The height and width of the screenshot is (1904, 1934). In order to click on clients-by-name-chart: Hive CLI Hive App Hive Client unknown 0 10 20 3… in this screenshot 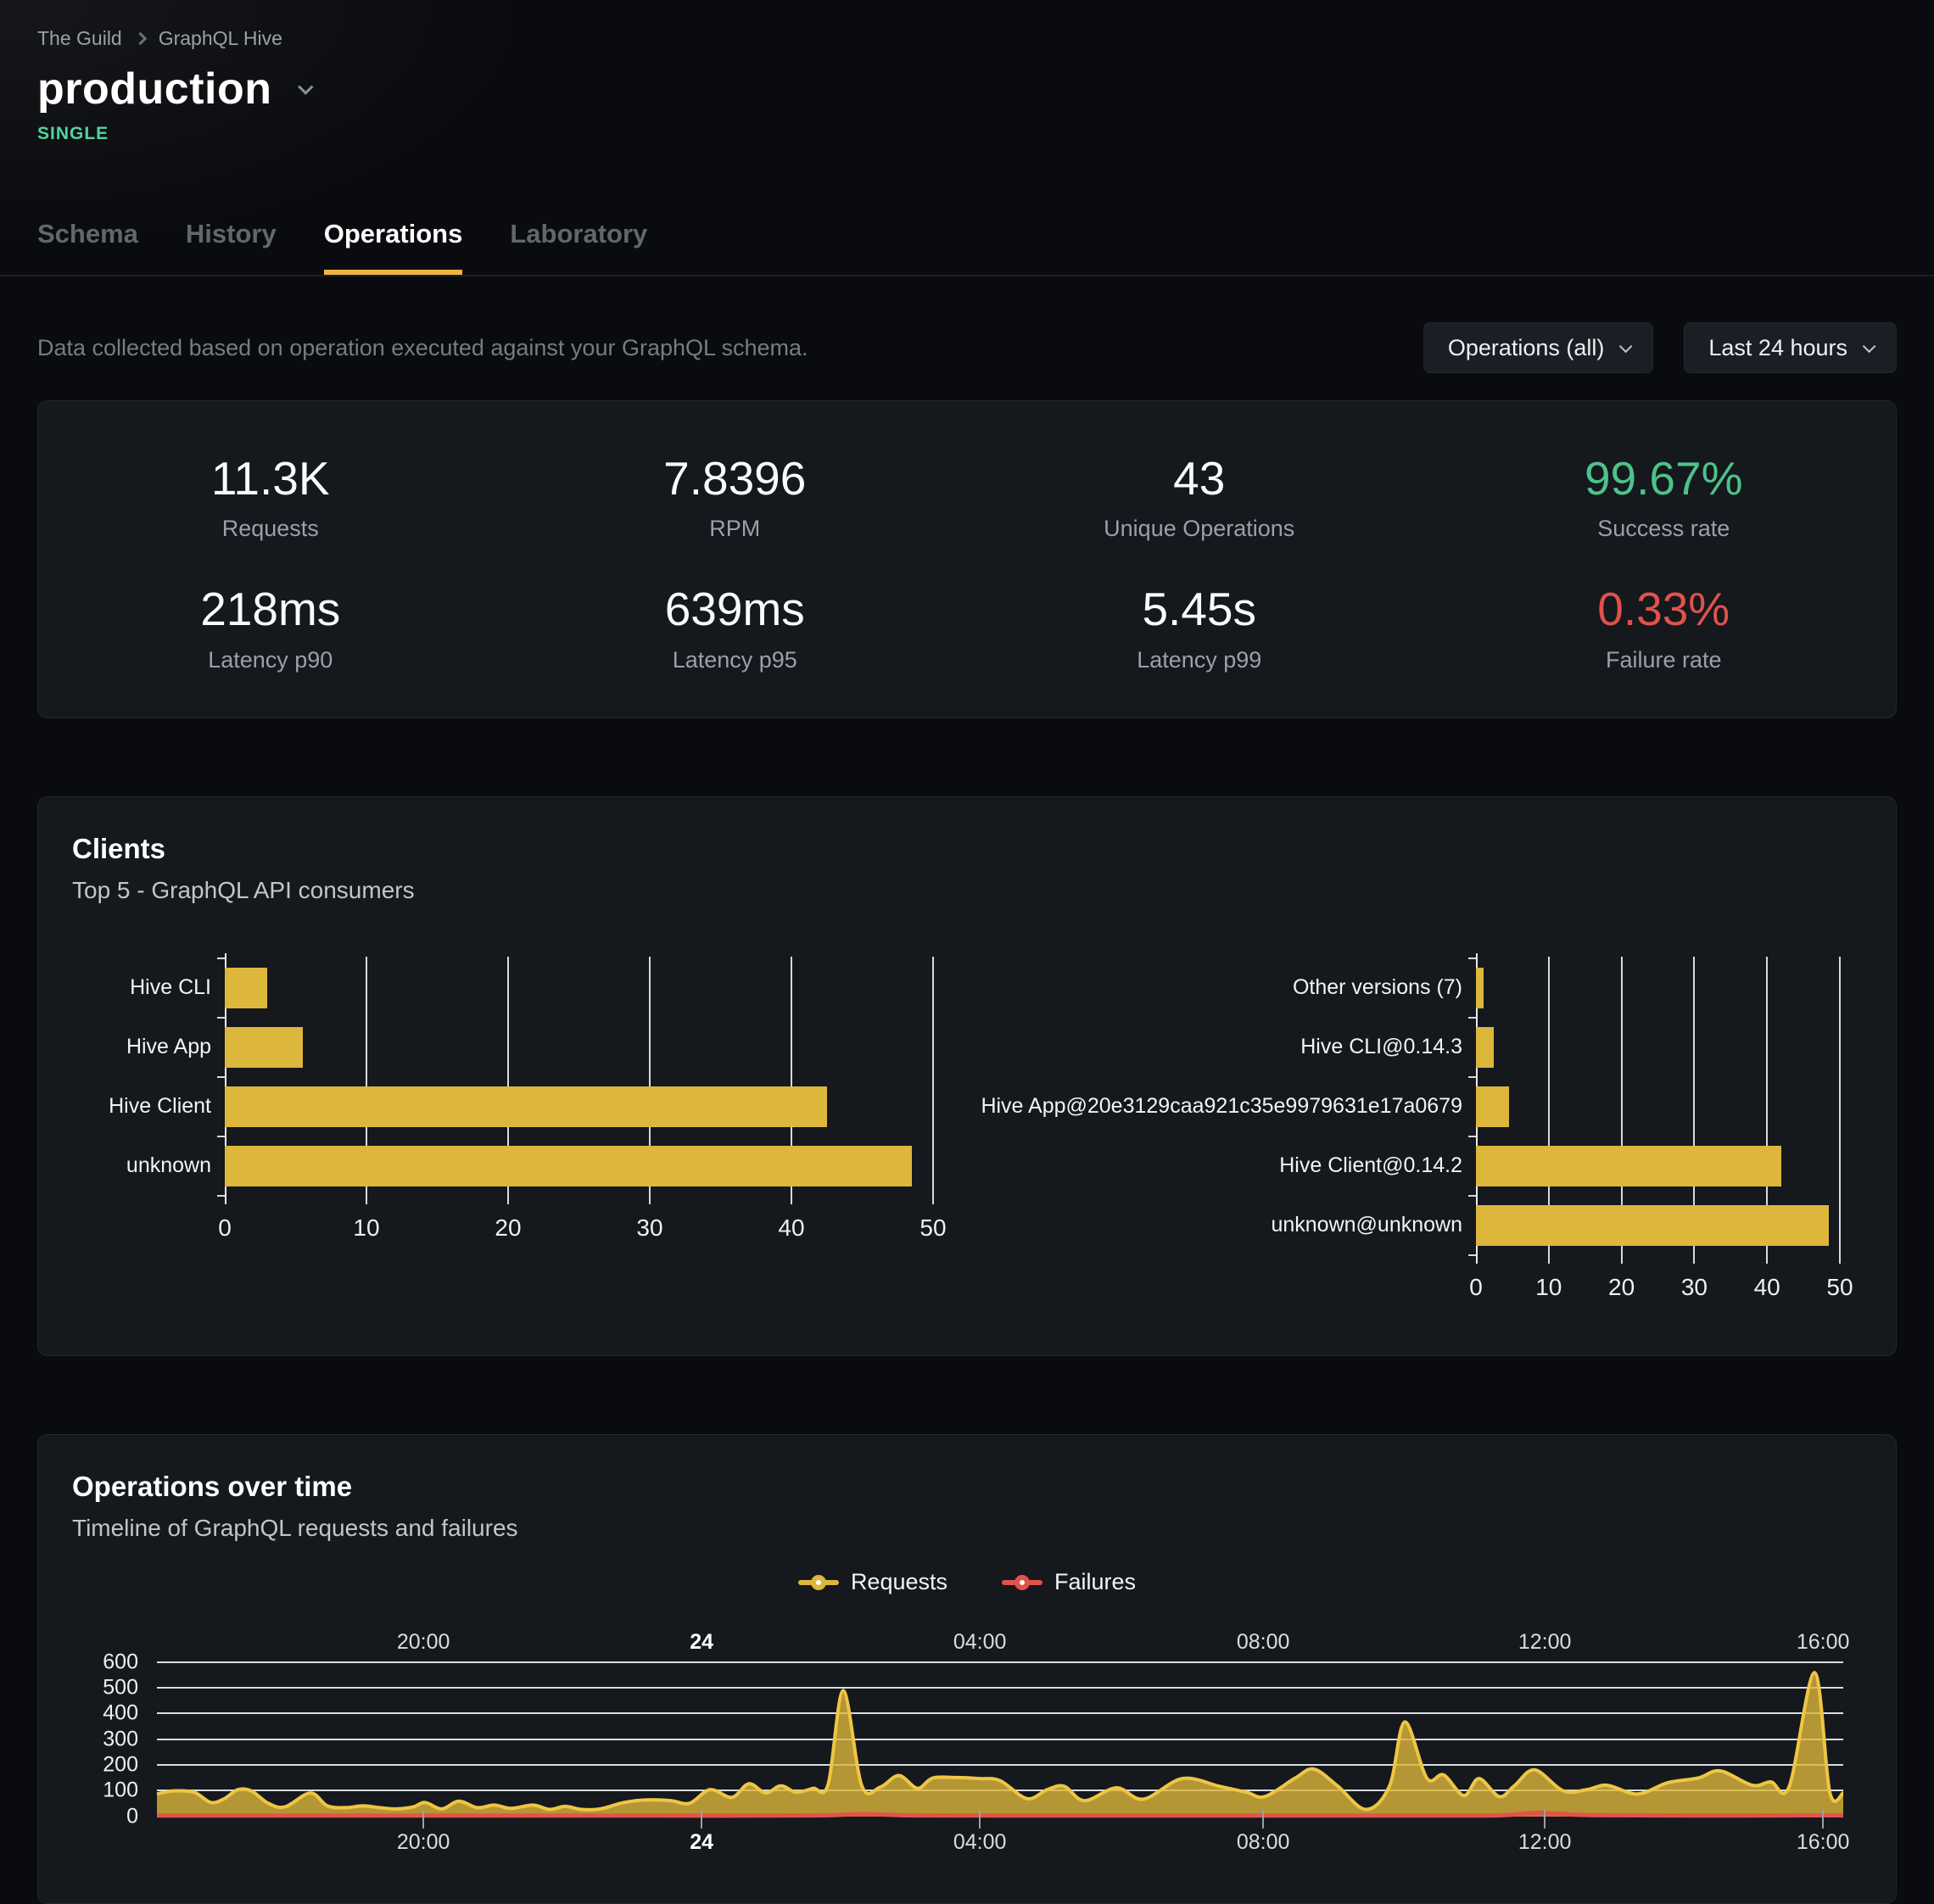, I will do `click(519, 1133)`.